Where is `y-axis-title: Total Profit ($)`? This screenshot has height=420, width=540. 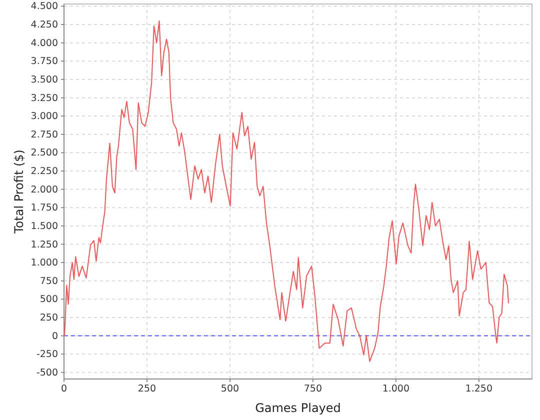 y-axis-title: Total Profit ($) is located at coordinates (19, 192).